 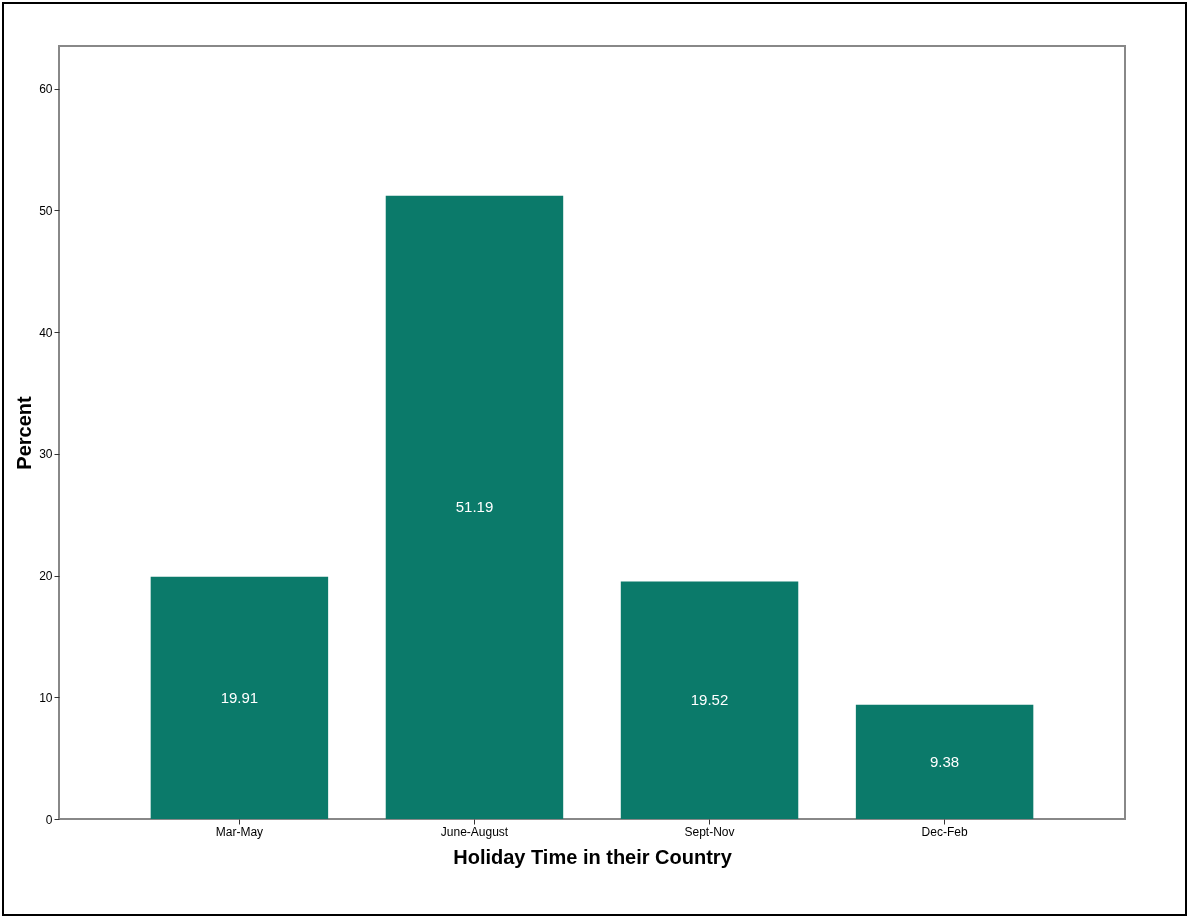 What do you see at coordinates (24, 432) in the screenshot?
I see `y-axis-title: Percent` at bounding box center [24, 432].